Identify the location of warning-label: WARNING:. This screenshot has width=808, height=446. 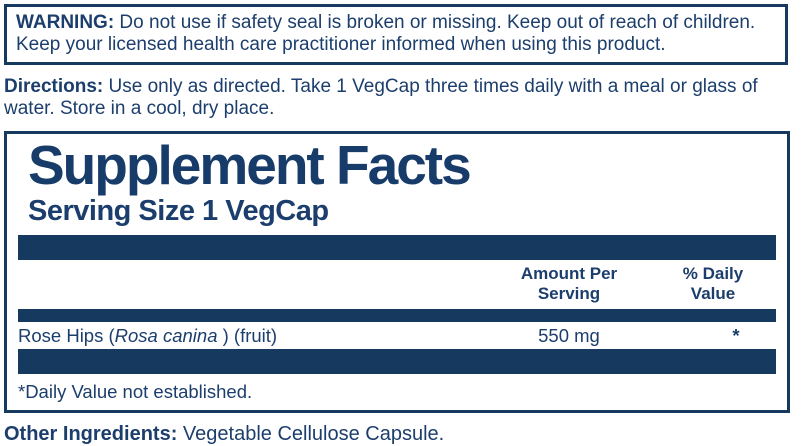
(65, 22).